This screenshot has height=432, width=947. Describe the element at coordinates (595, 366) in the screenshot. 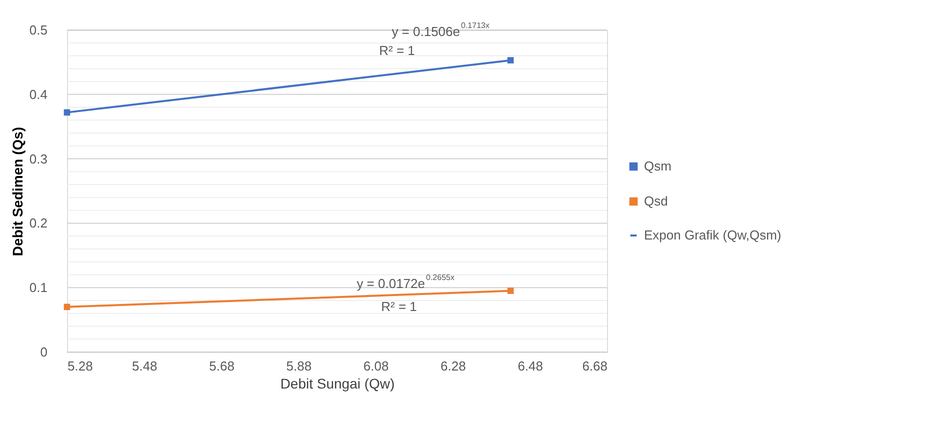

I see `x-tick-label: 6.68` at that location.